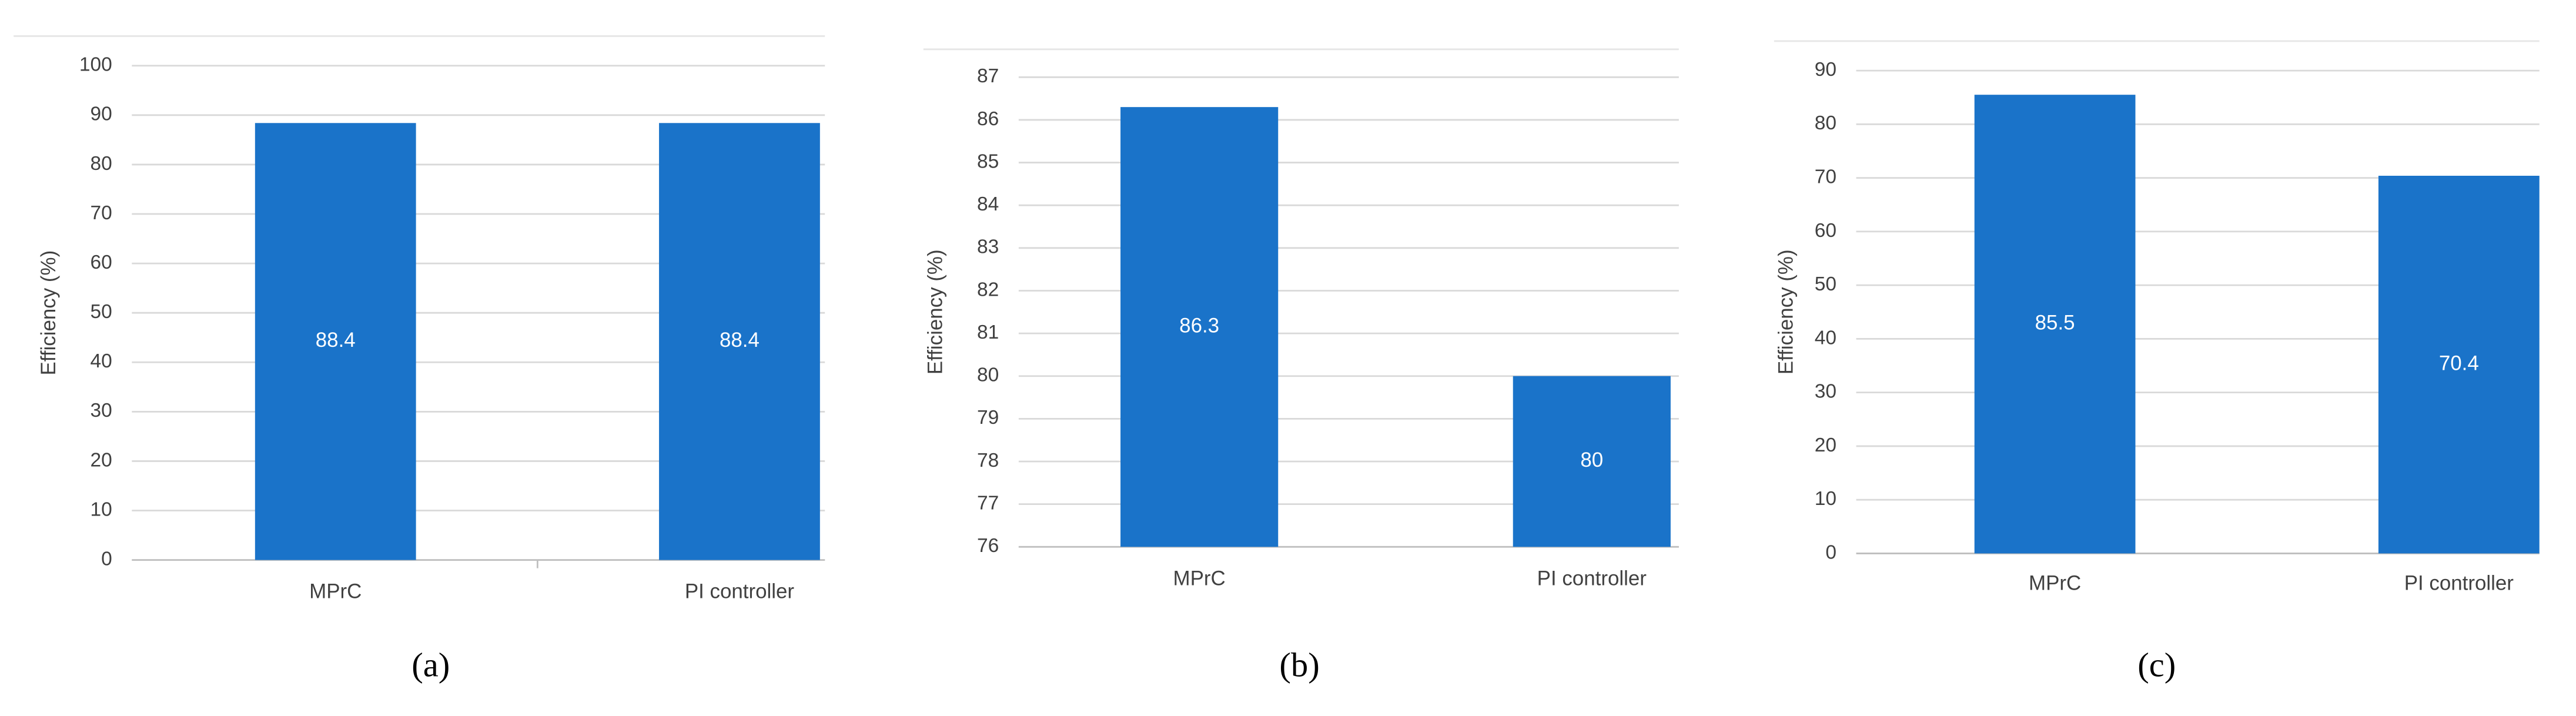  I want to click on data-label: 70.4, so click(2459, 363).